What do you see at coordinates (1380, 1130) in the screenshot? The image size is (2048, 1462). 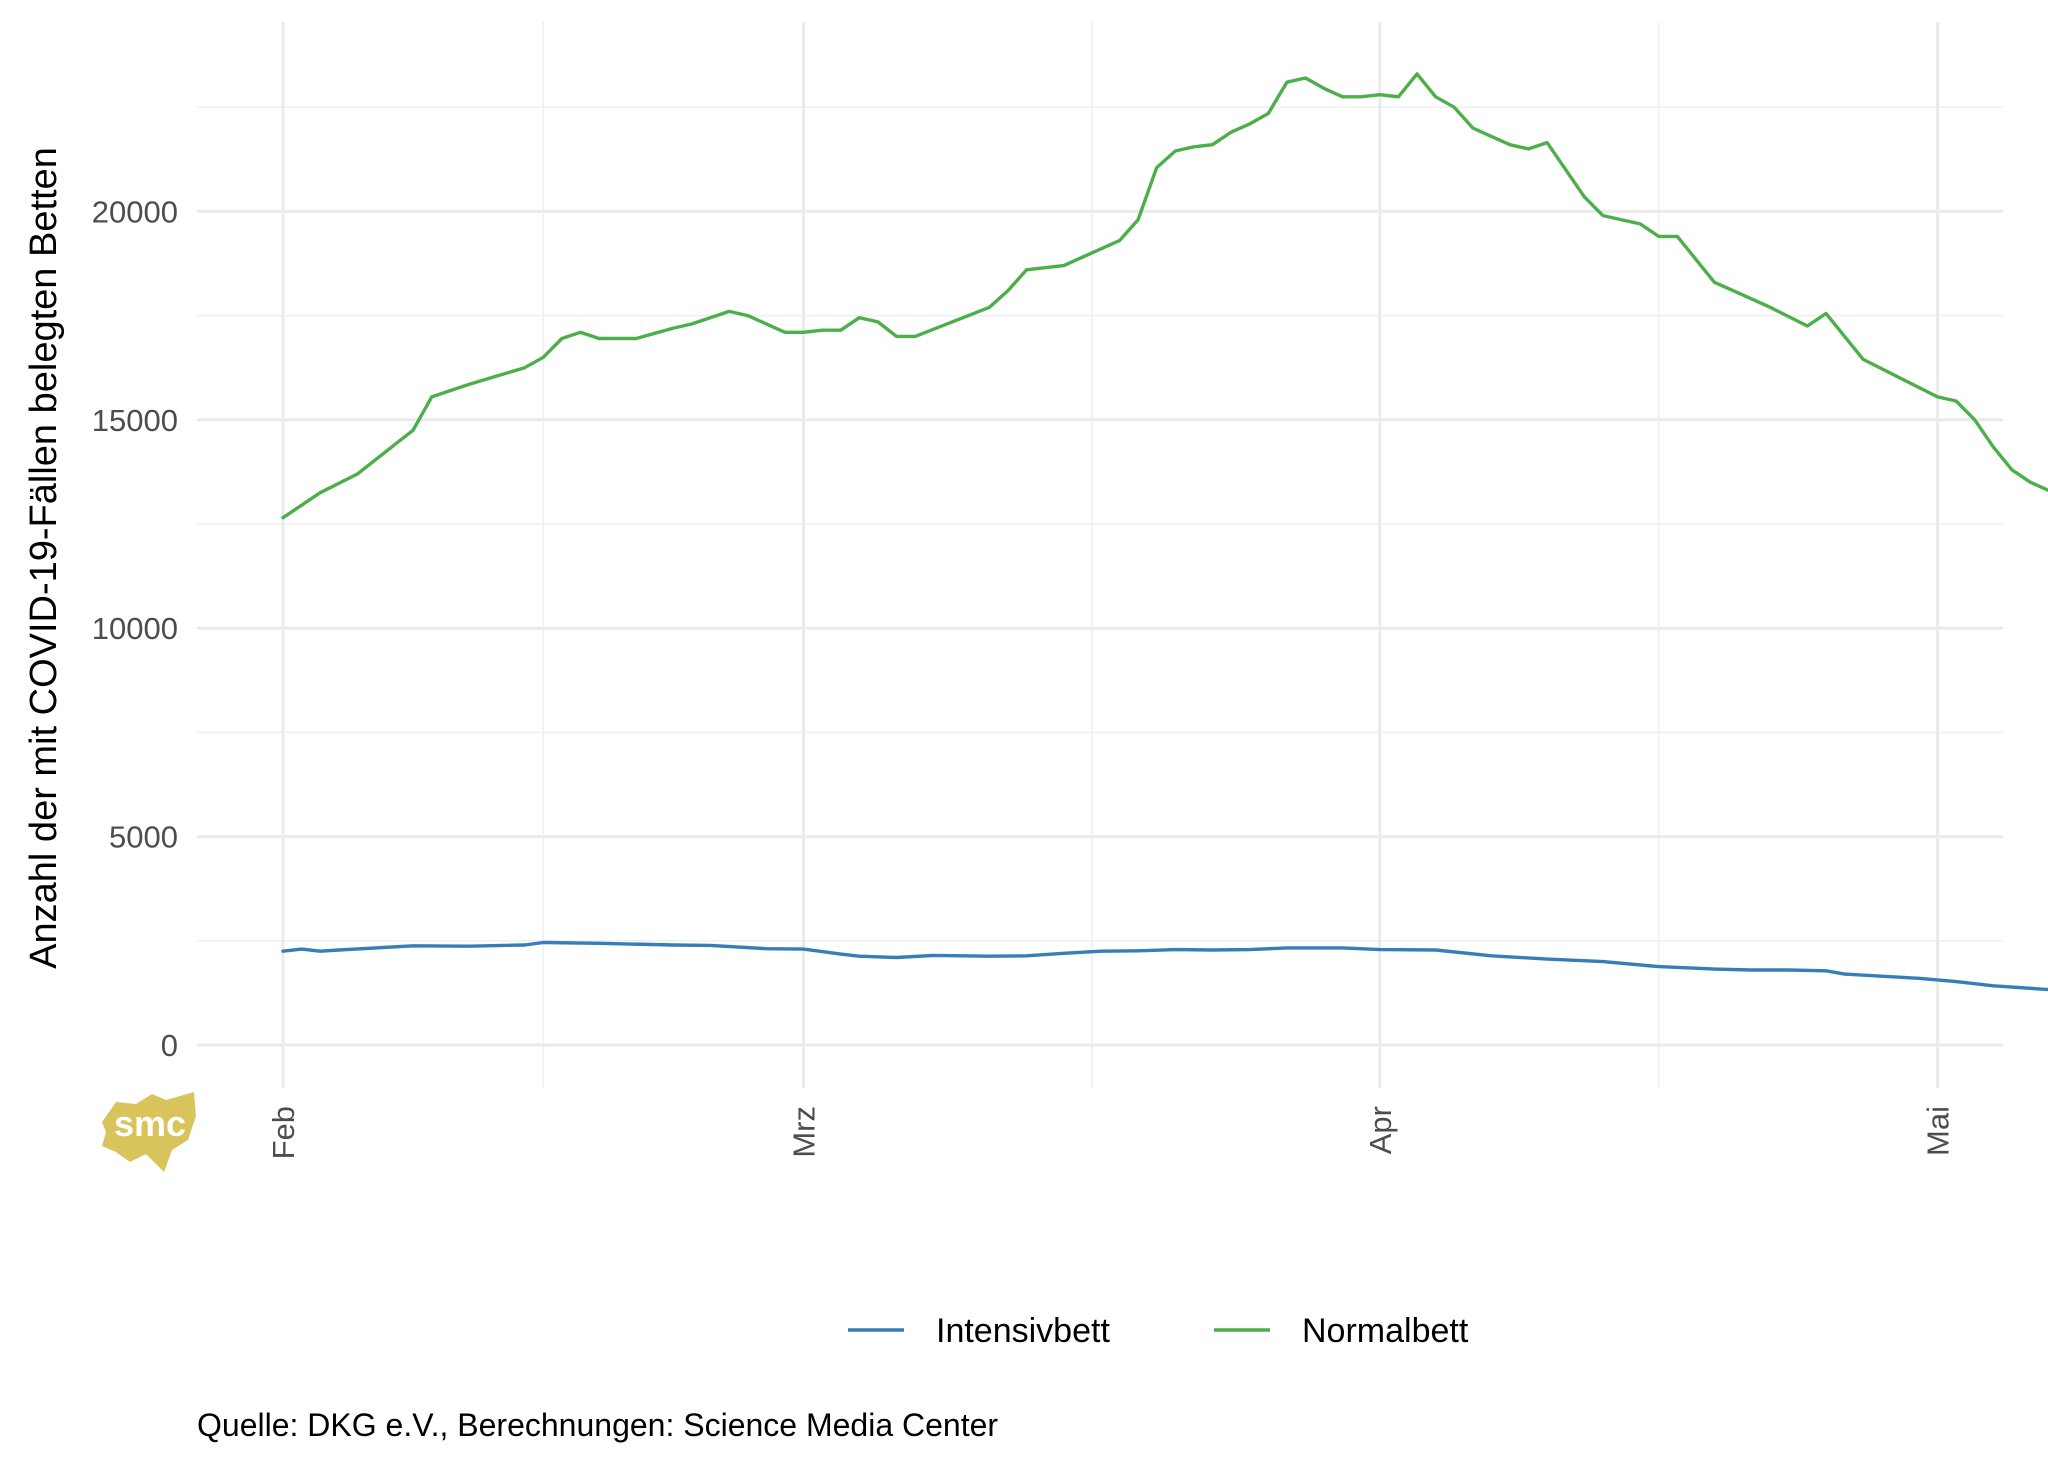 I see `x-tick-label: Apr` at bounding box center [1380, 1130].